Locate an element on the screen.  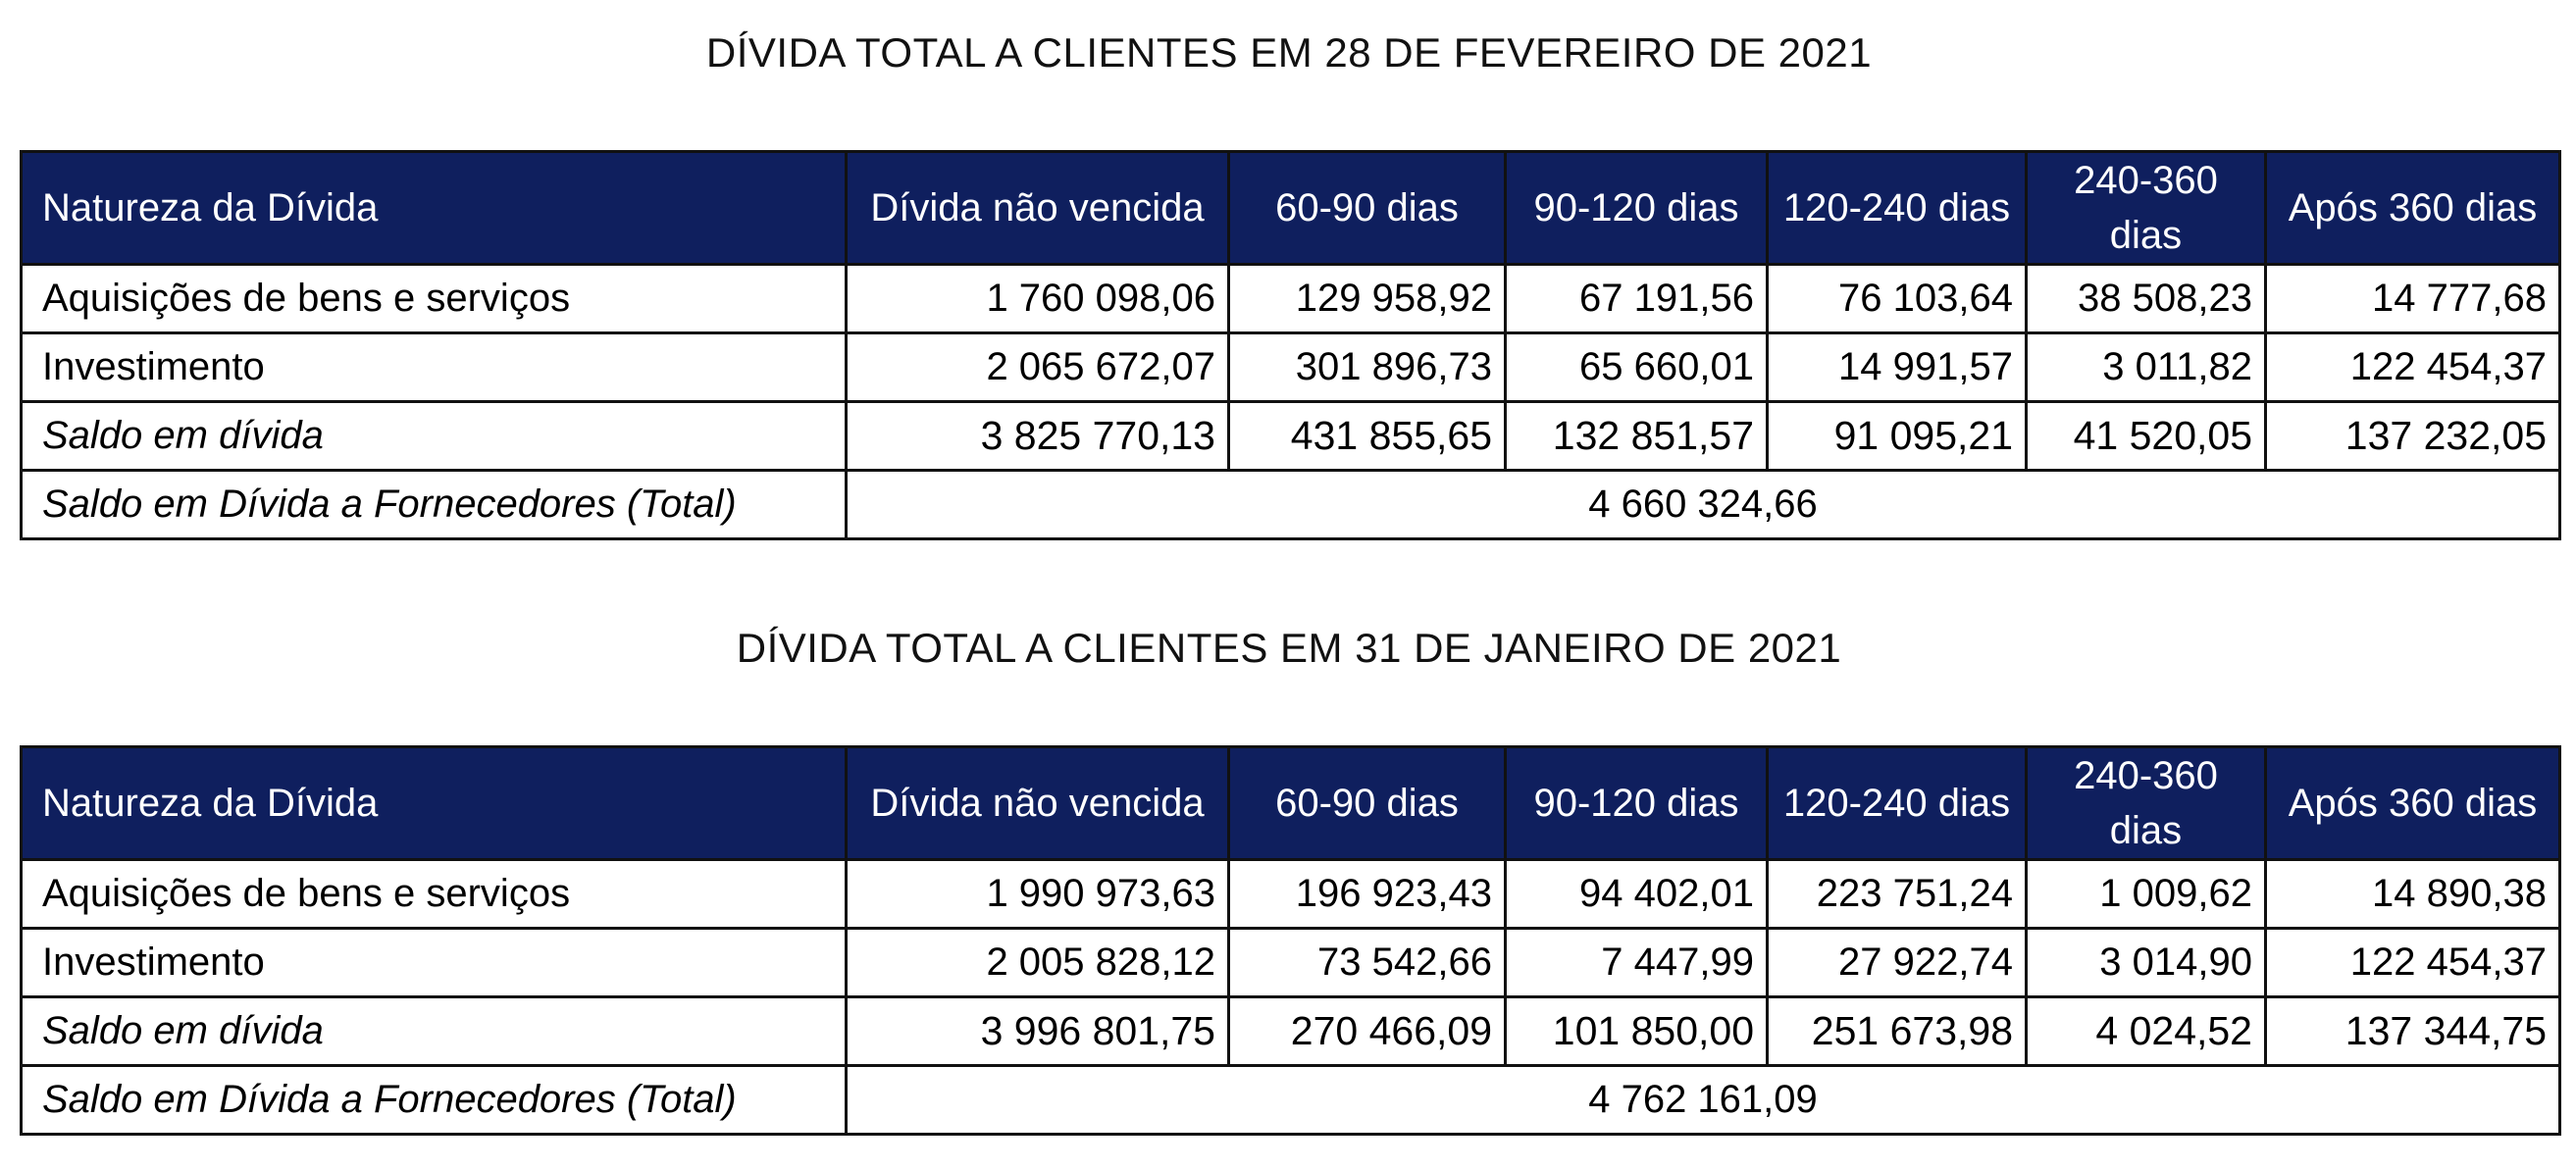
cell-value: 129 958,92 is located at coordinates (1367, 299).